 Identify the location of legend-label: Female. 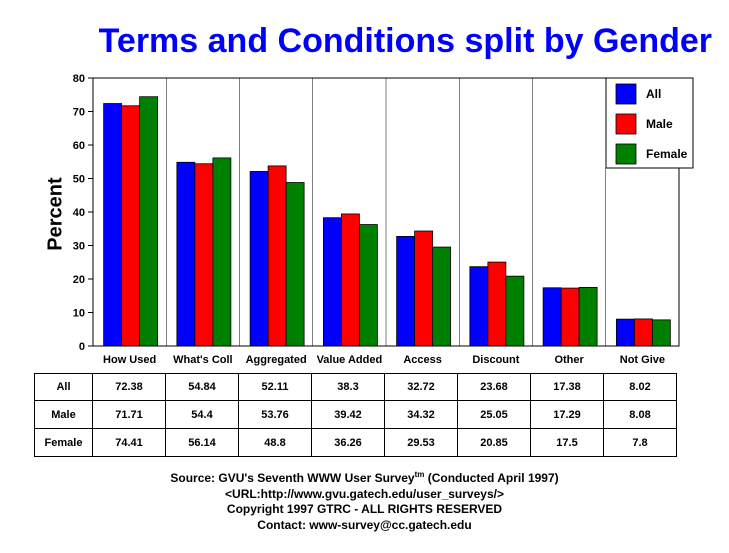
(667, 154).